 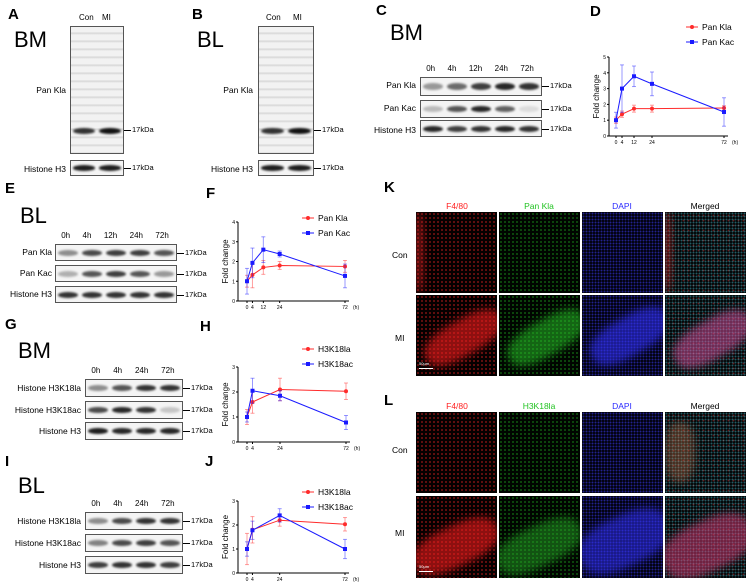 I want to click on y-tick-label: 5, so click(x=604, y=58).